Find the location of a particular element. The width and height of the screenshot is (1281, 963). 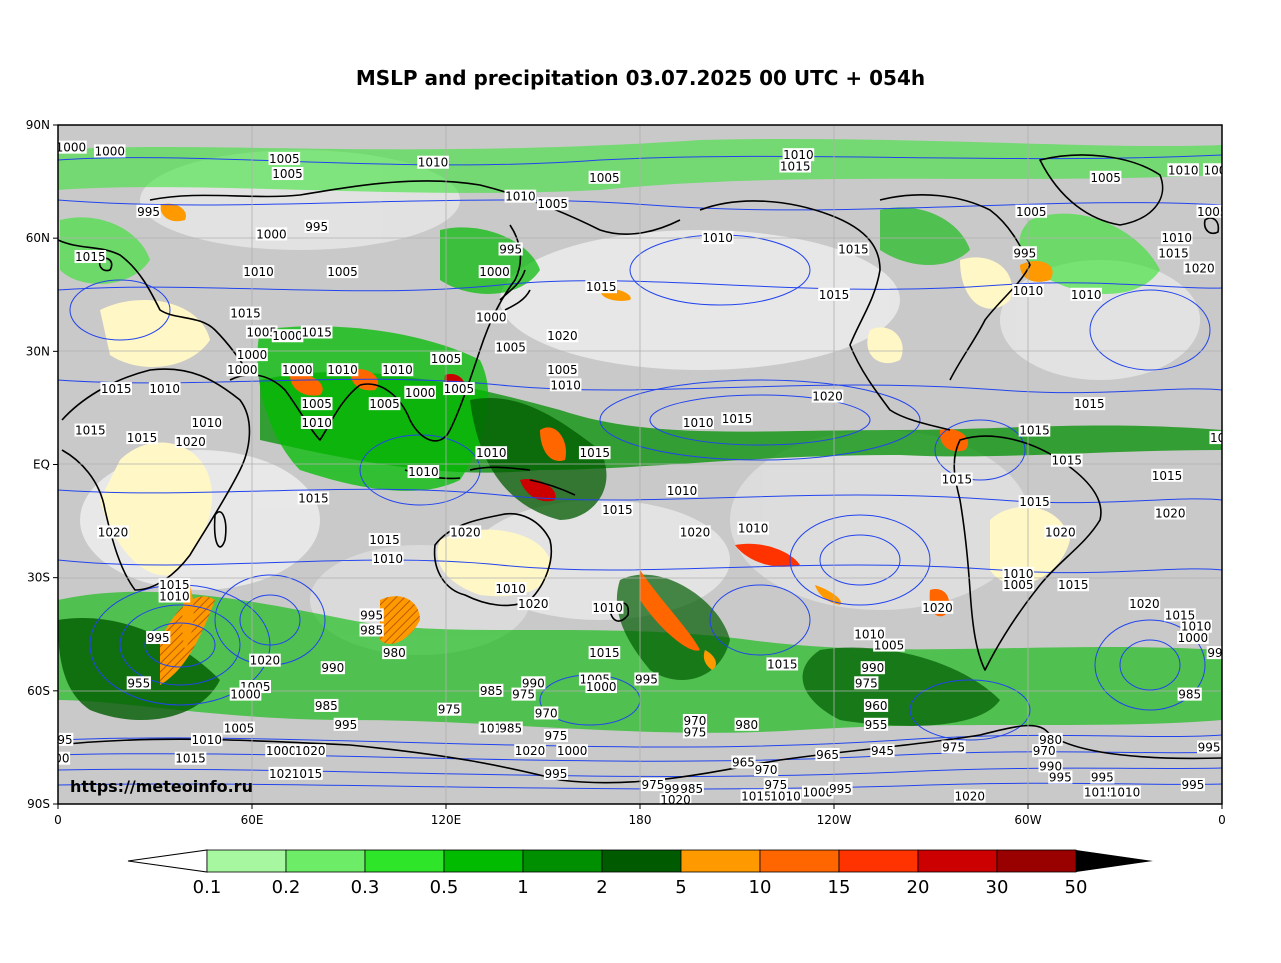

lon-tick-label: 0 is located at coordinates (58, 820).